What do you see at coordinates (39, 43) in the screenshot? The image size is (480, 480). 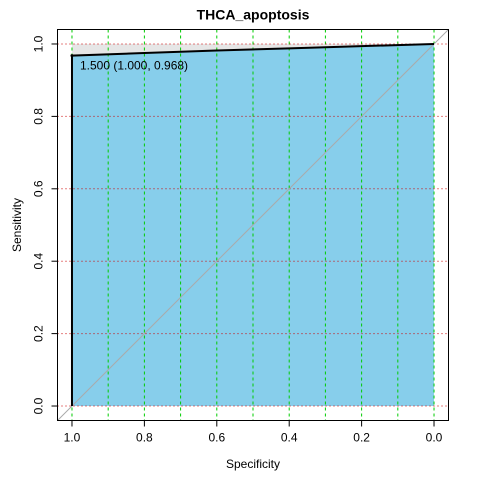 I see `y-tick-label: 1.0` at bounding box center [39, 43].